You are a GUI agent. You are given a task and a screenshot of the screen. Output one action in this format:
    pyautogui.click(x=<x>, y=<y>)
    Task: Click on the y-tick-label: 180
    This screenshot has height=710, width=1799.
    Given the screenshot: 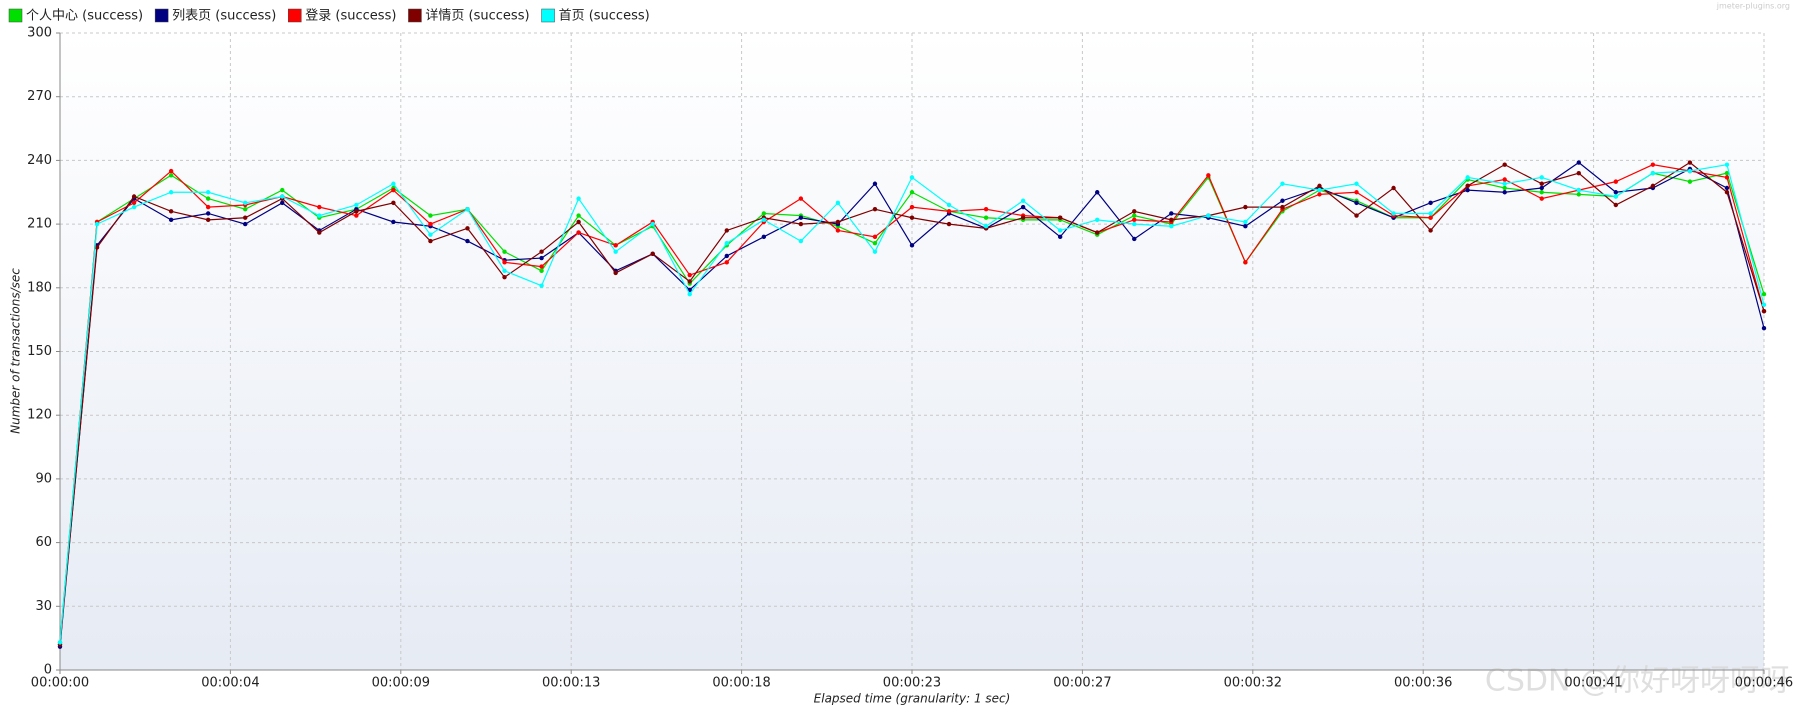 What is the action you would take?
    pyautogui.click(x=39, y=287)
    